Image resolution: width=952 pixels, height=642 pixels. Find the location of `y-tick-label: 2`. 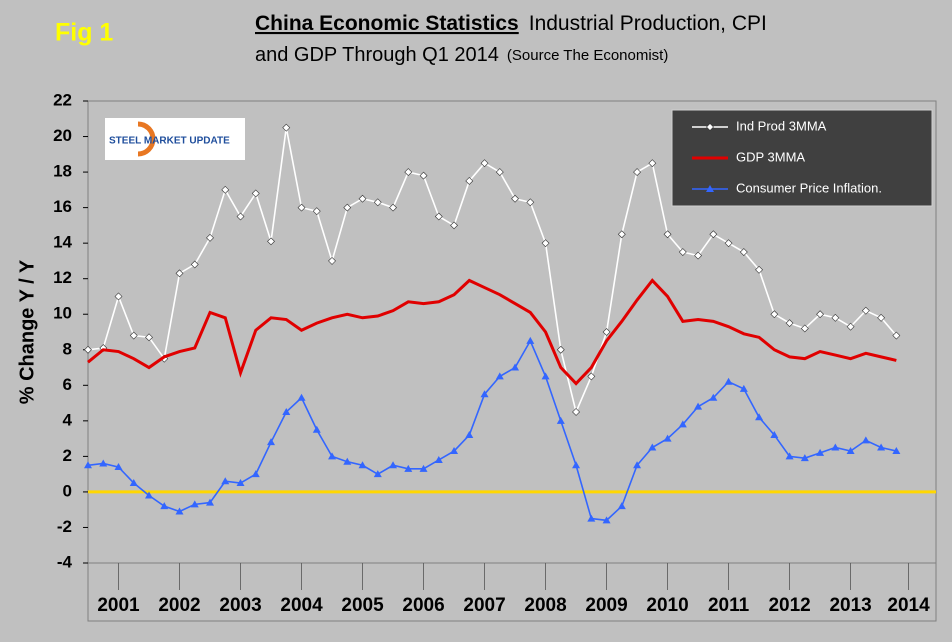

y-tick-label: 2 is located at coordinates (67, 455).